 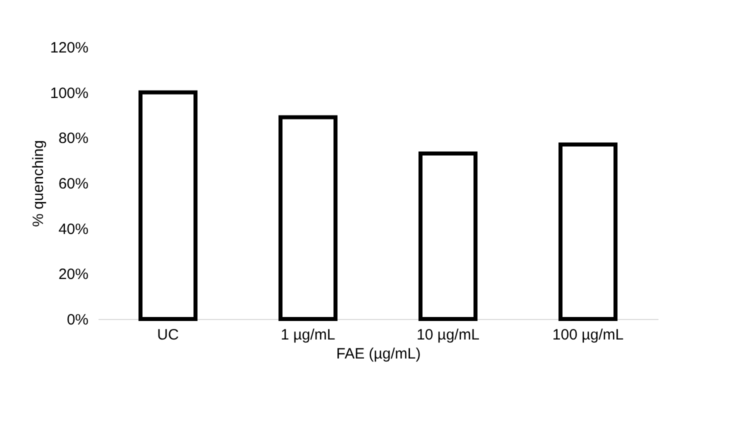 I want to click on y-tick-label: 0%, so click(x=77, y=320).